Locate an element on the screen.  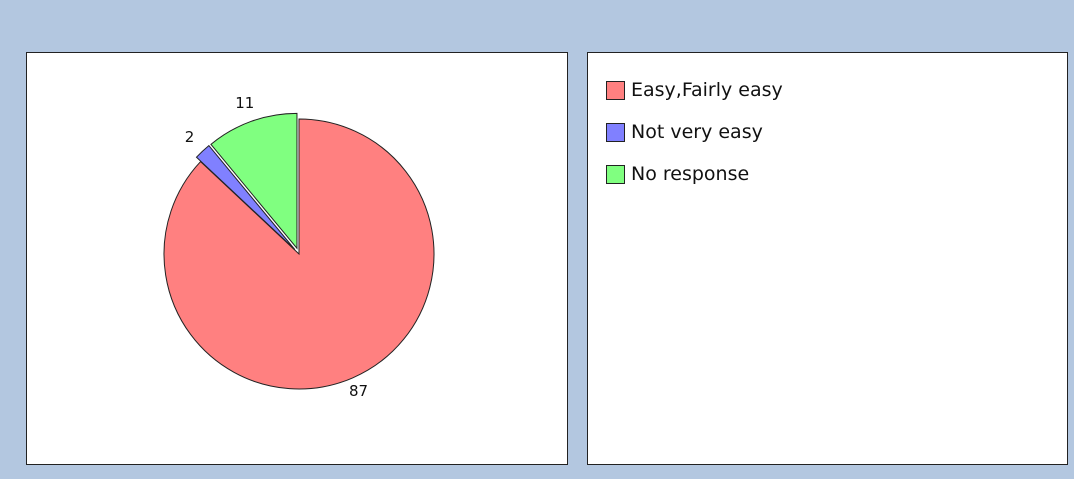
legend-label: Easy,Fairly easy is located at coordinates (707, 90).